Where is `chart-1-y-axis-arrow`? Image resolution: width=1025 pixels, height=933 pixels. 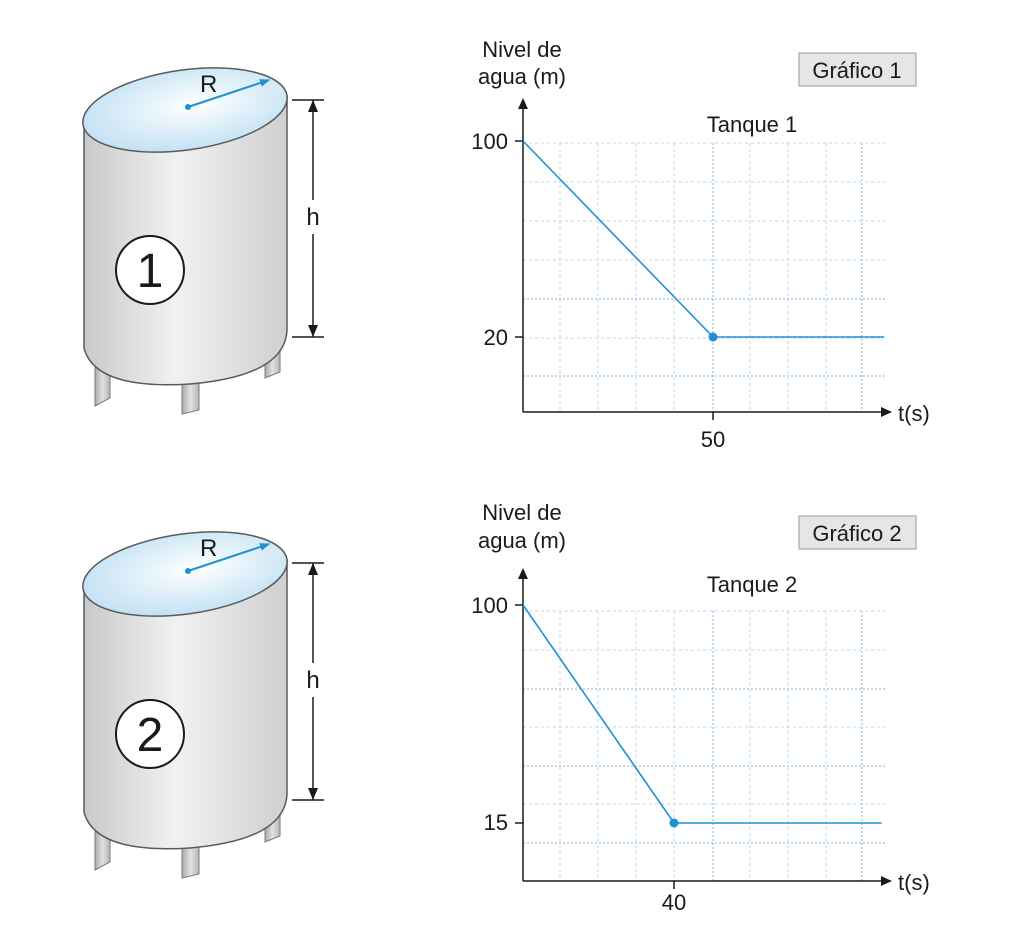
chart-1-y-axis-arrow is located at coordinates (523, 103).